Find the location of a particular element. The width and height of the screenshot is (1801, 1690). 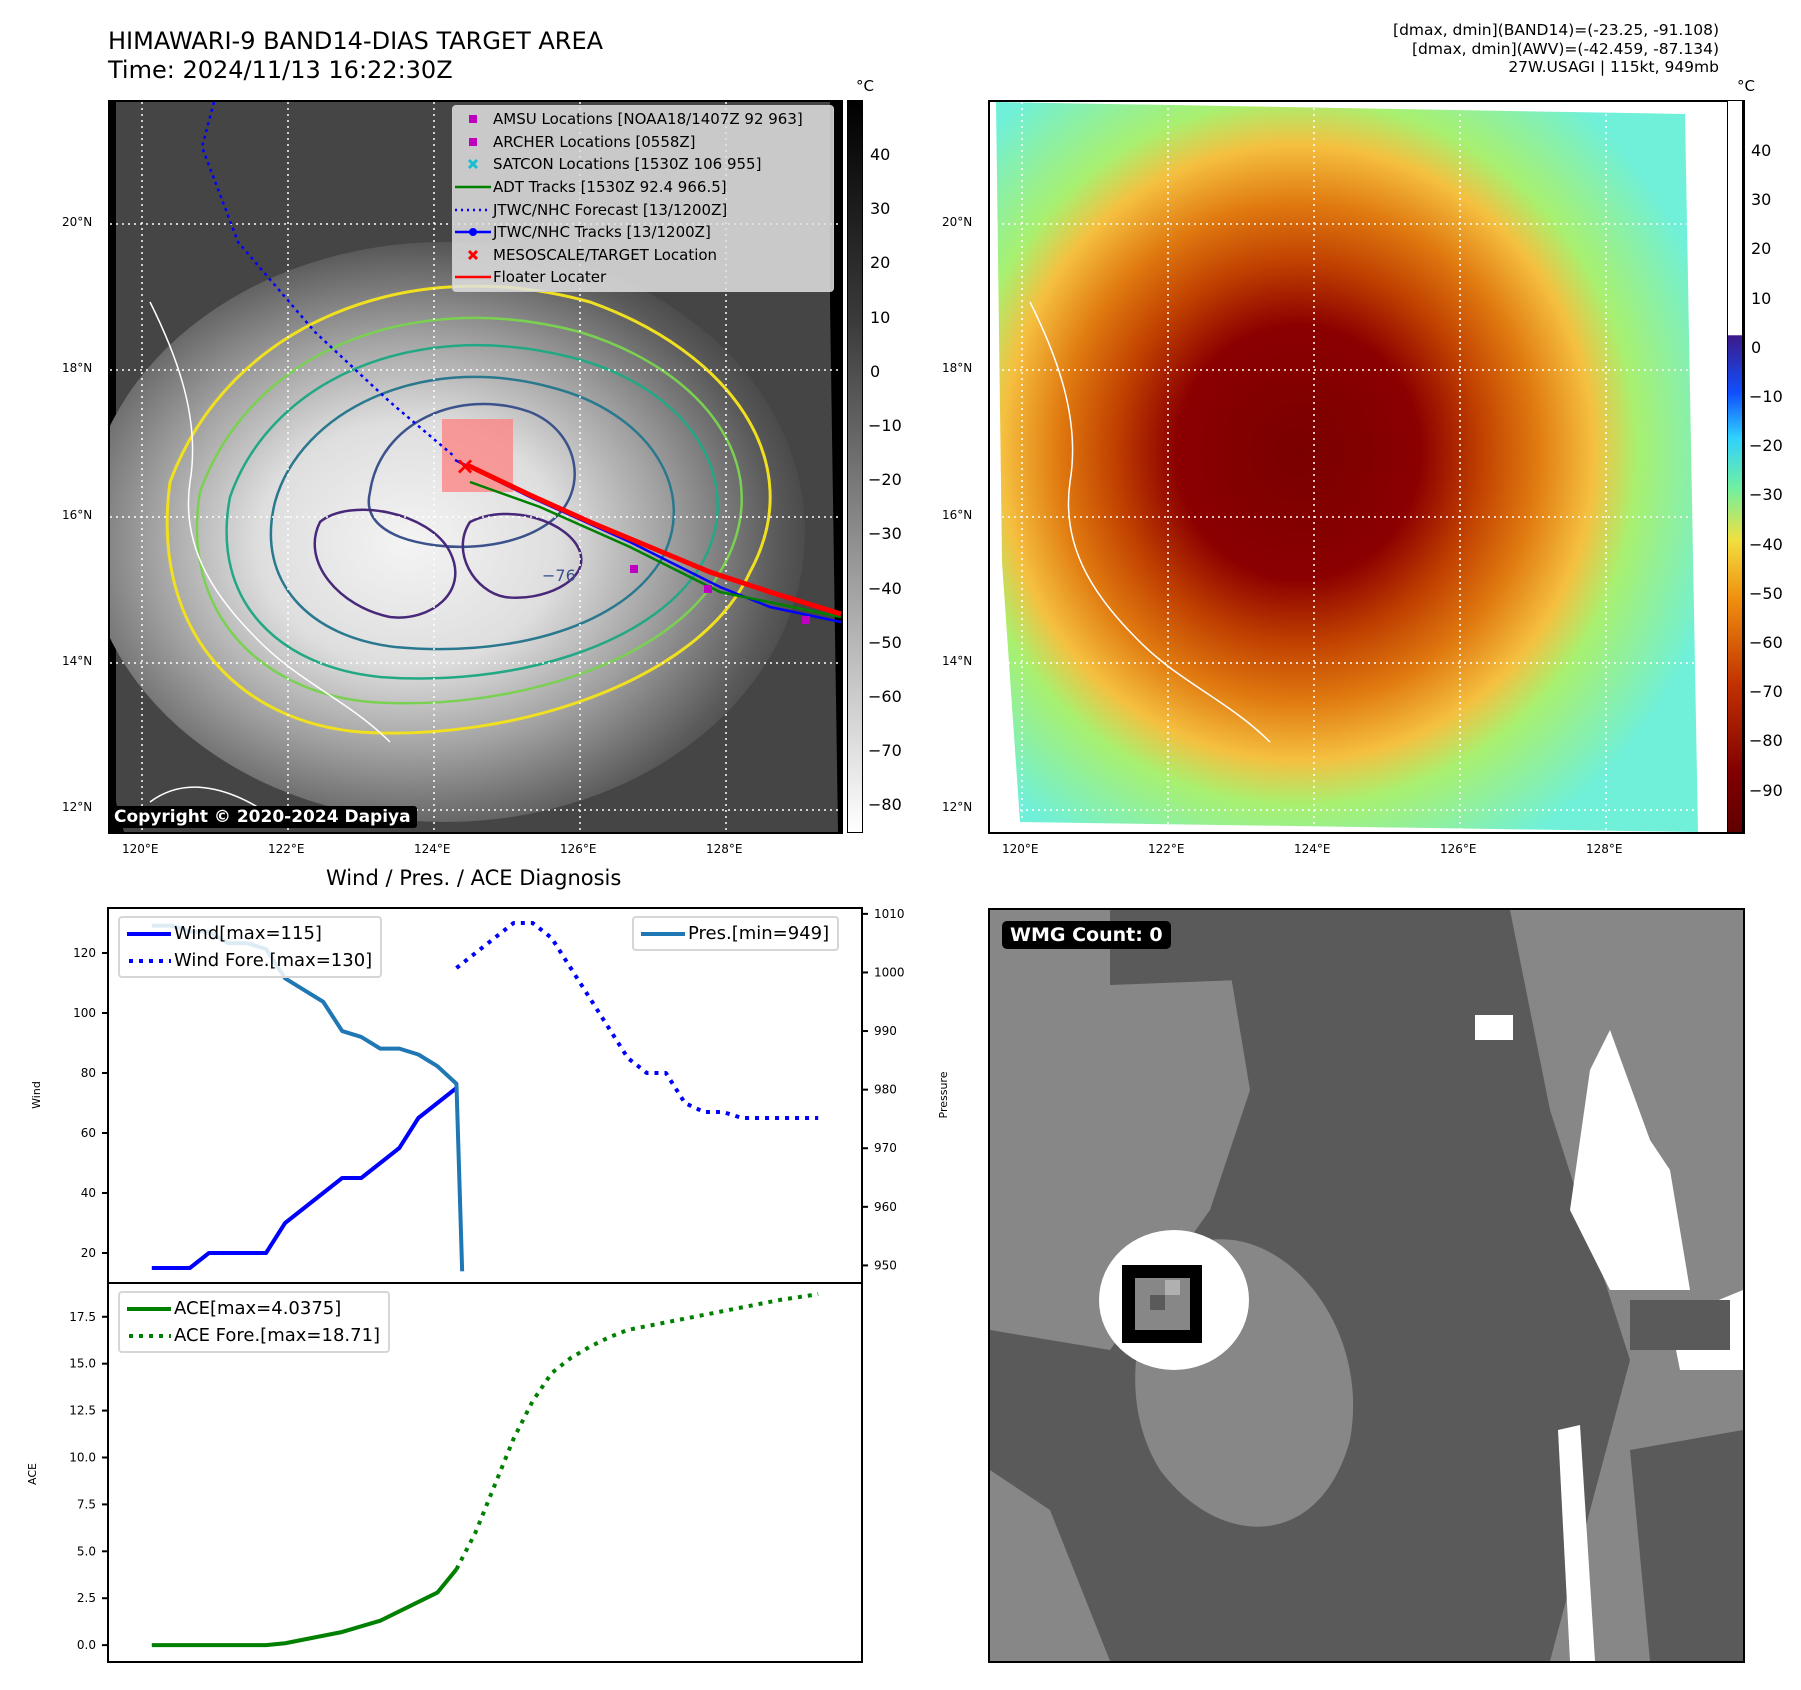

ace-fore-legend-dotted-icon is located at coordinates (149, 1336).